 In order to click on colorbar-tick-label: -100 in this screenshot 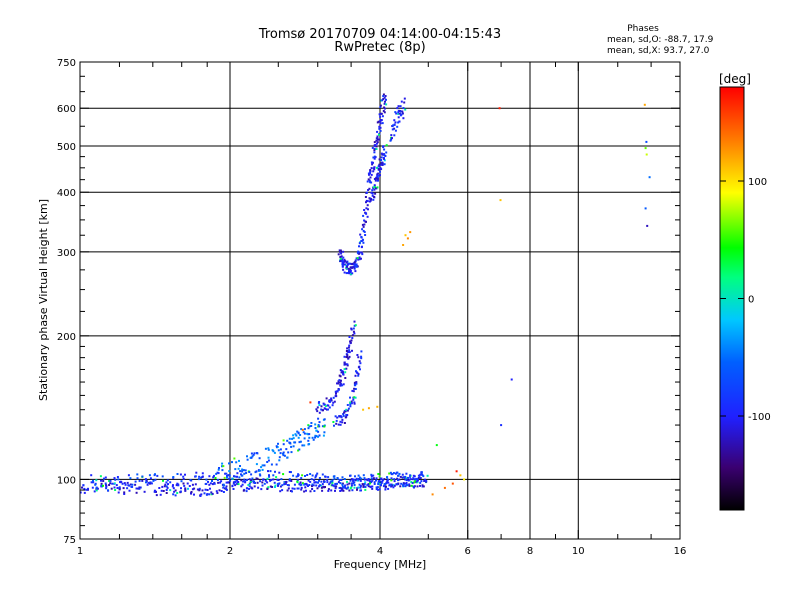, I will do `click(759, 417)`.